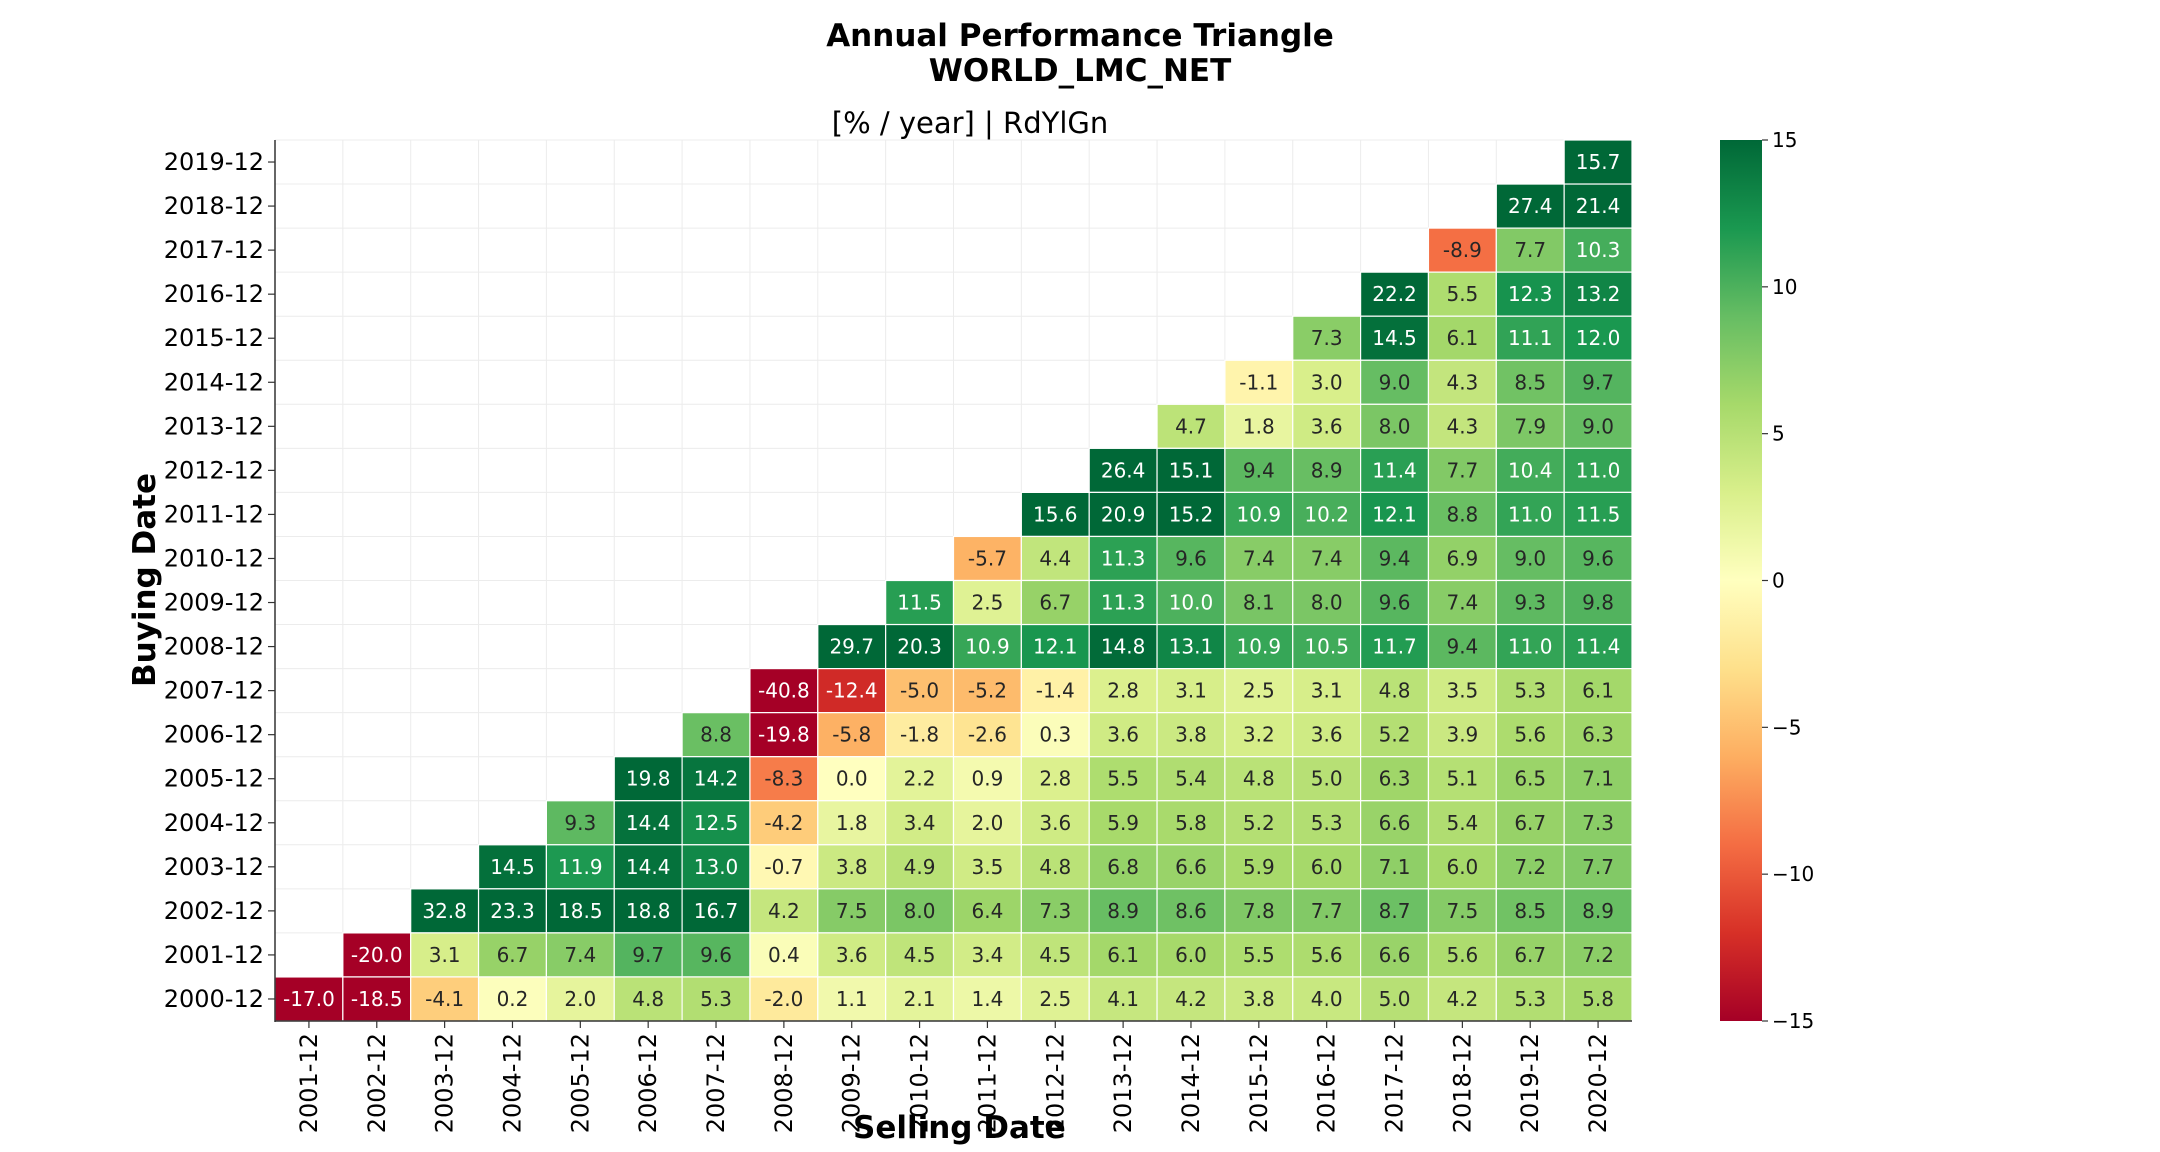 The image size is (2160, 1152). I want to click on cell-value-label: 8.5, so click(1530, 911).